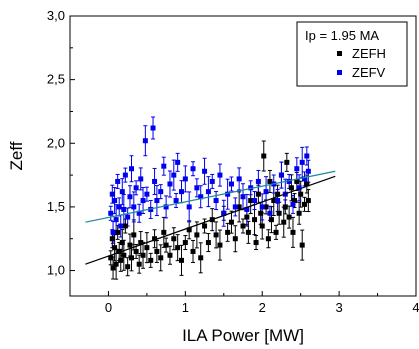 This screenshot has width=419, height=349. What do you see at coordinates (262, 307) in the screenshot?
I see `x-tick-label: 2` at bounding box center [262, 307].